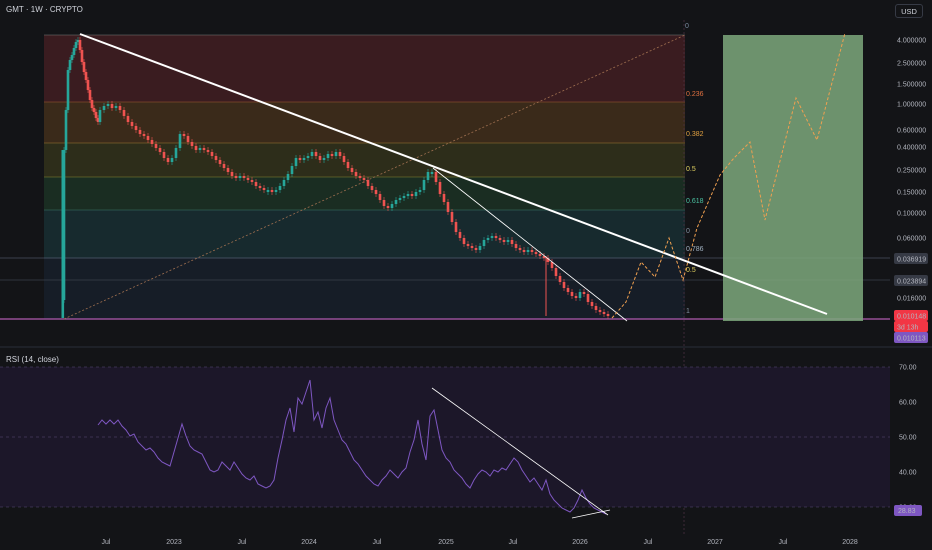 The height and width of the screenshot is (550, 932). I want to click on rsi-support-line, so click(591, 514).